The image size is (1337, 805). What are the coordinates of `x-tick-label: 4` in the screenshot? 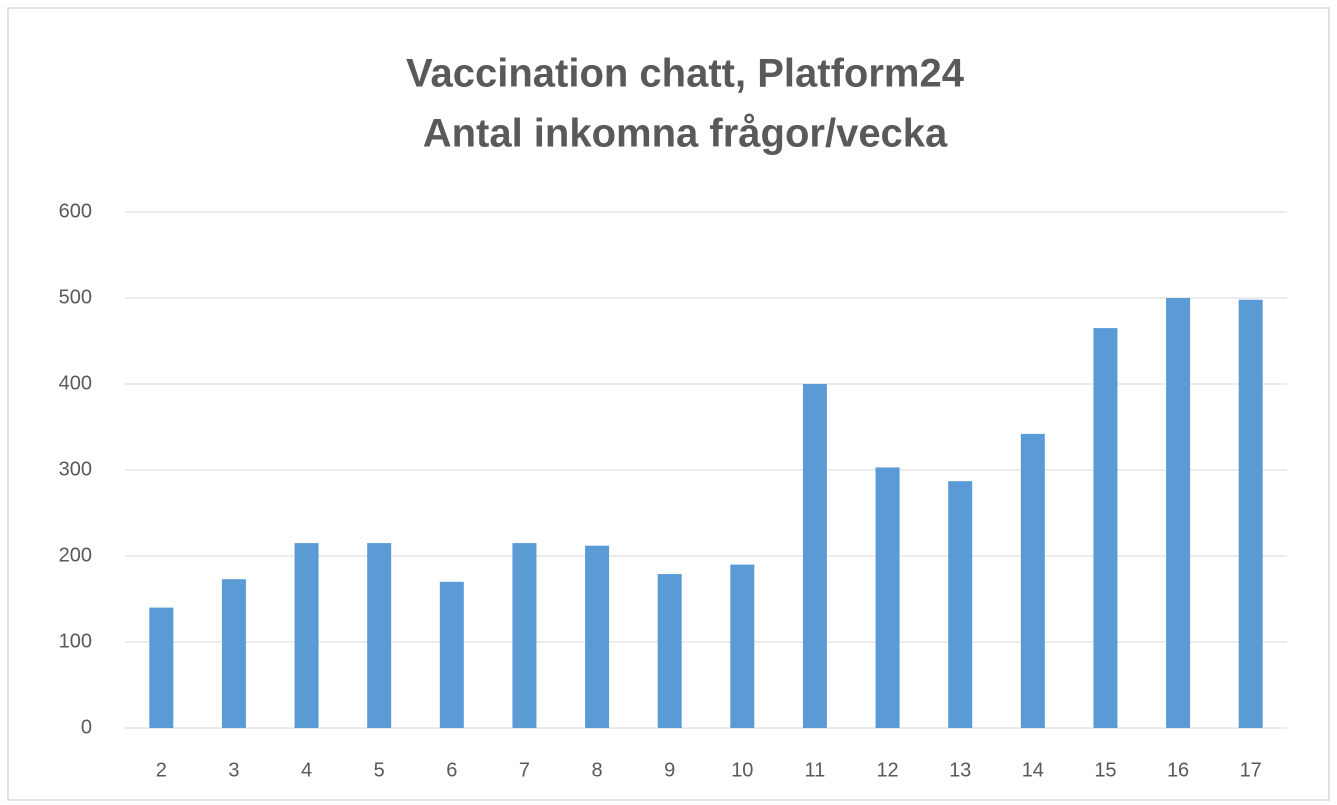 It's located at (306, 770).